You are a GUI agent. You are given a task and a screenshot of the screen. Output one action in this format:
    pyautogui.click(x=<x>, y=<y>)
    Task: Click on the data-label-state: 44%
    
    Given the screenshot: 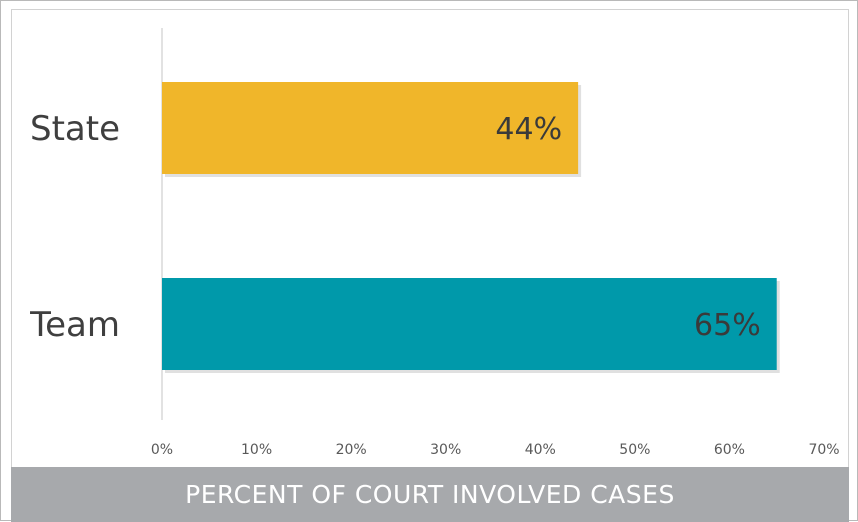 What is the action you would take?
    pyautogui.click(x=528, y=129)
    